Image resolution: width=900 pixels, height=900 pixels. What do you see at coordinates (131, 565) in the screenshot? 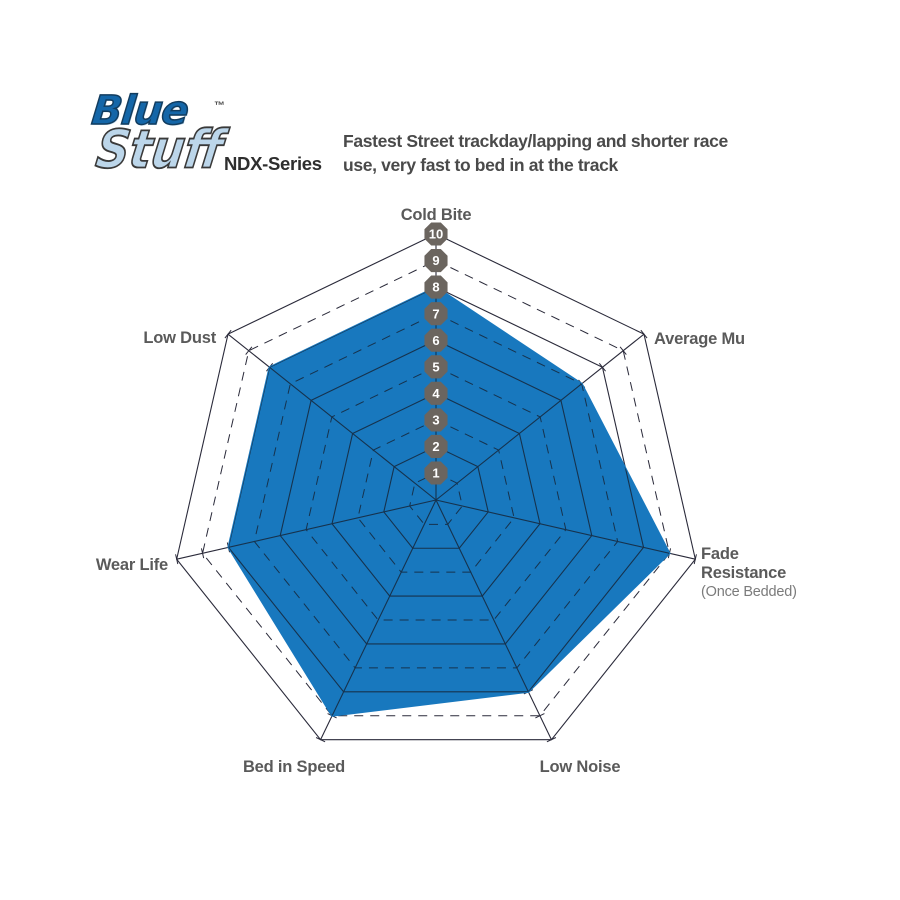
I see `axis-label-text: Wear Life` at bounding box center [131, 565].